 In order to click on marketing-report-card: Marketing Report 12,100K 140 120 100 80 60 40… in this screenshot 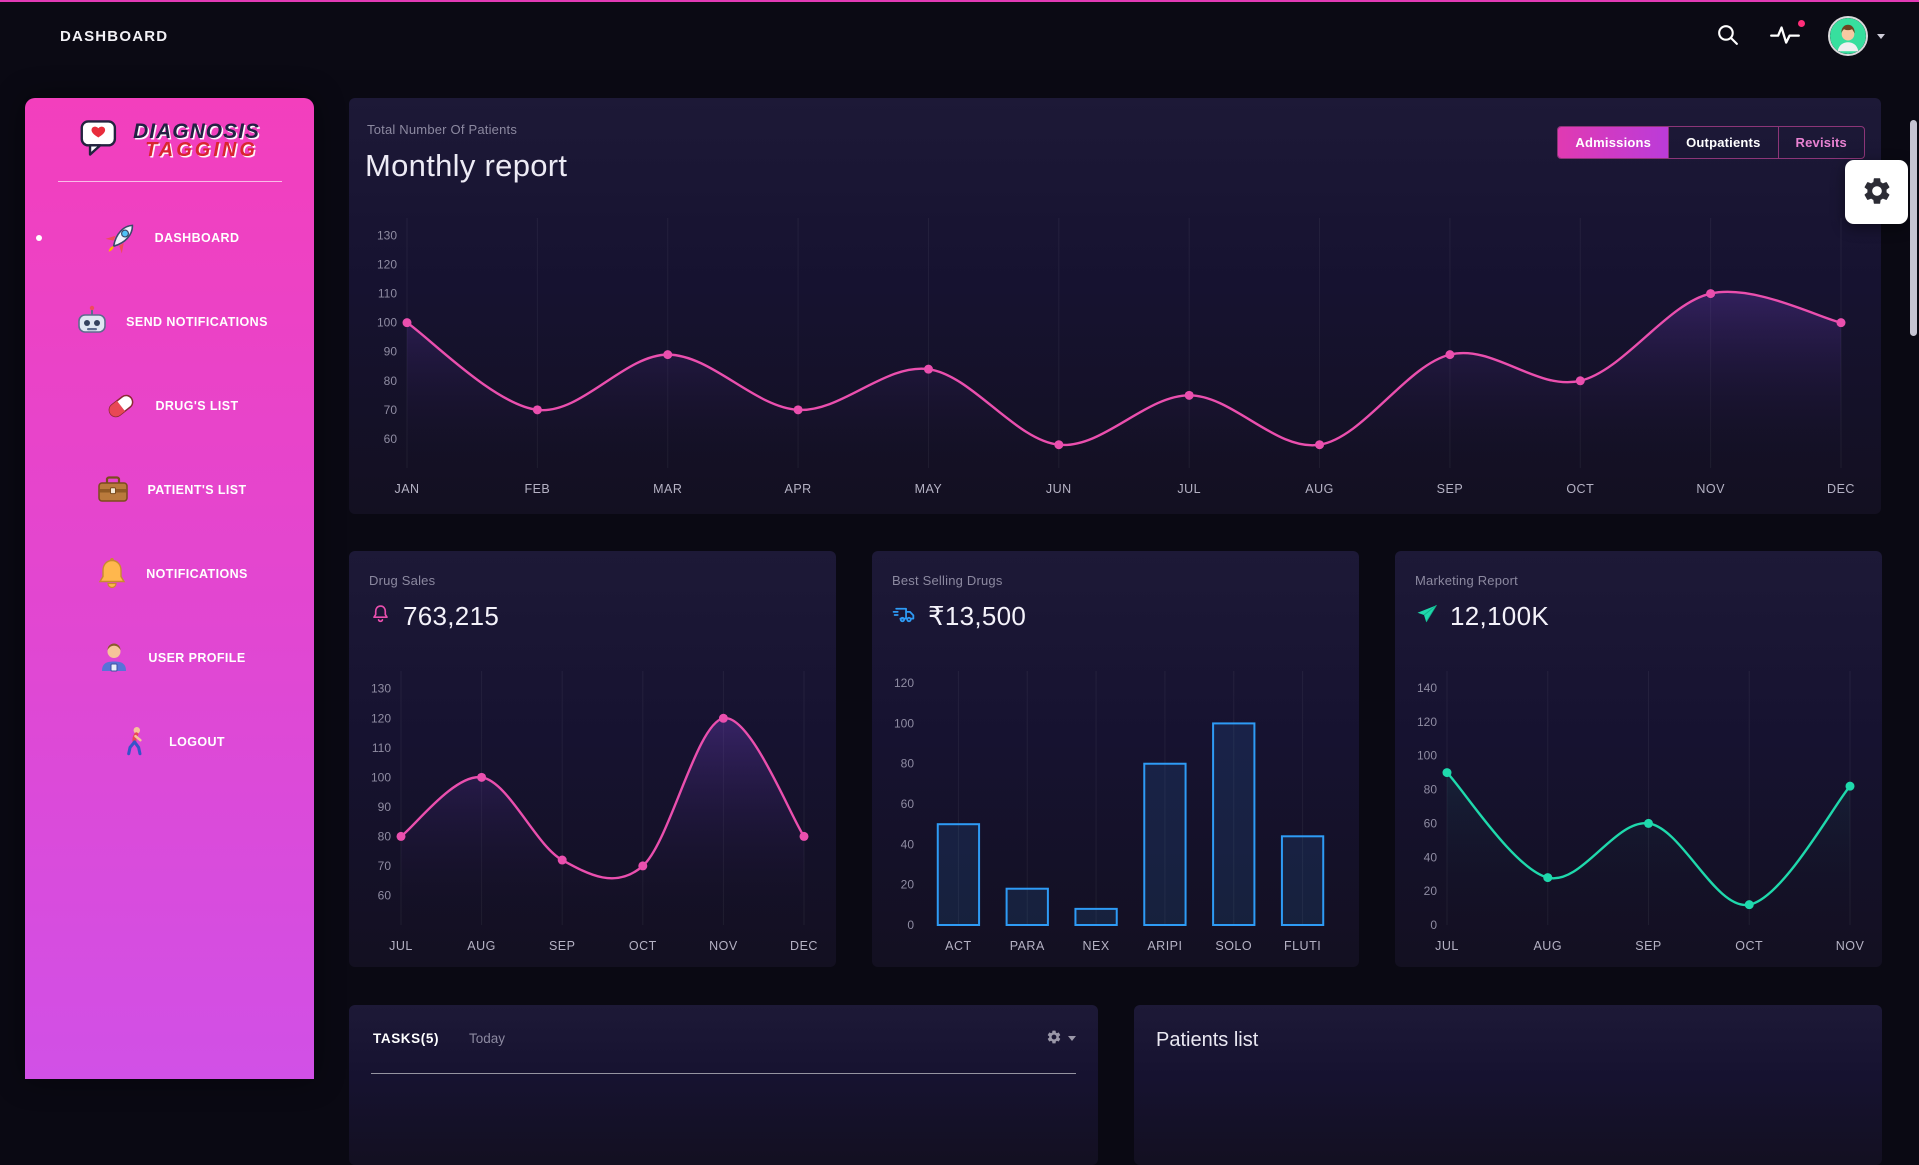, I will do `click(1638, 759)`.